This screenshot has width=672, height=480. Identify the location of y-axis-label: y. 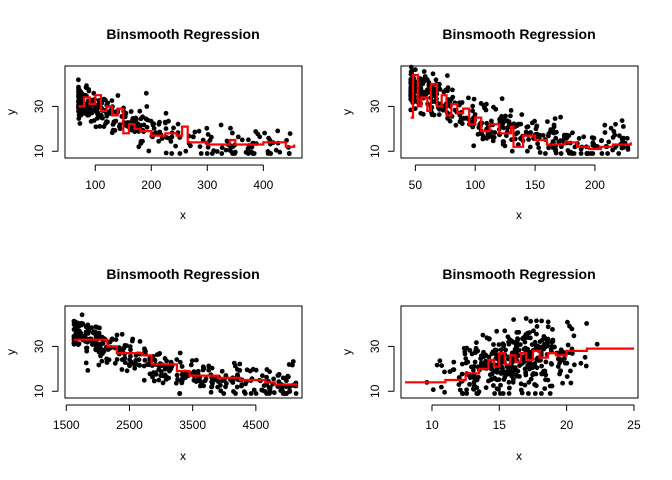
(347, 112).